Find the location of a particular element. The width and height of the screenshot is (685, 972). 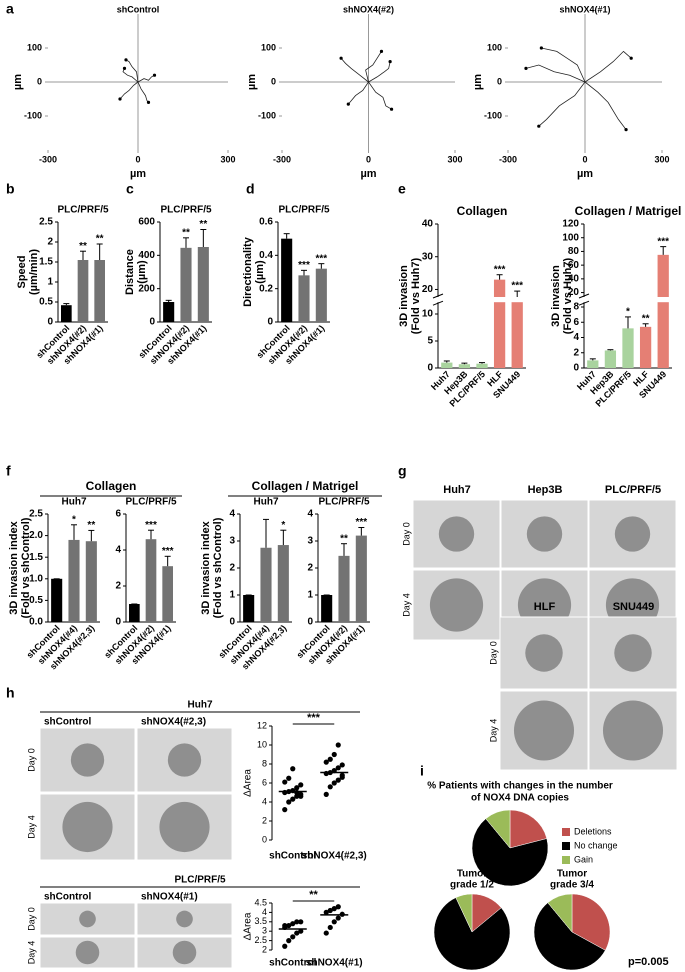

y-tick-label: 8 is located at coordinates (264, 763).